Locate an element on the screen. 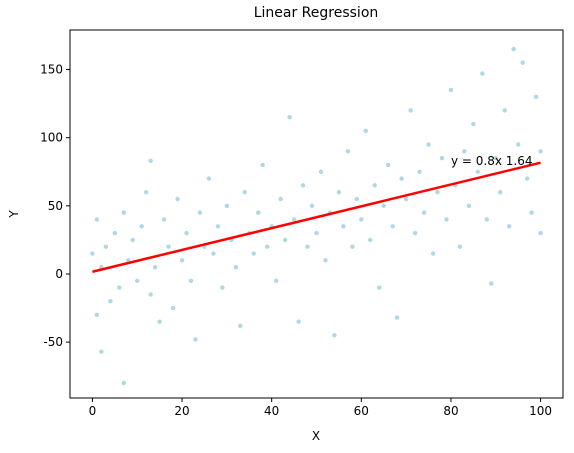 The width and height of the screenshot is (574, 453). x-tick-label: 60 is located at coordinates (361, 411).